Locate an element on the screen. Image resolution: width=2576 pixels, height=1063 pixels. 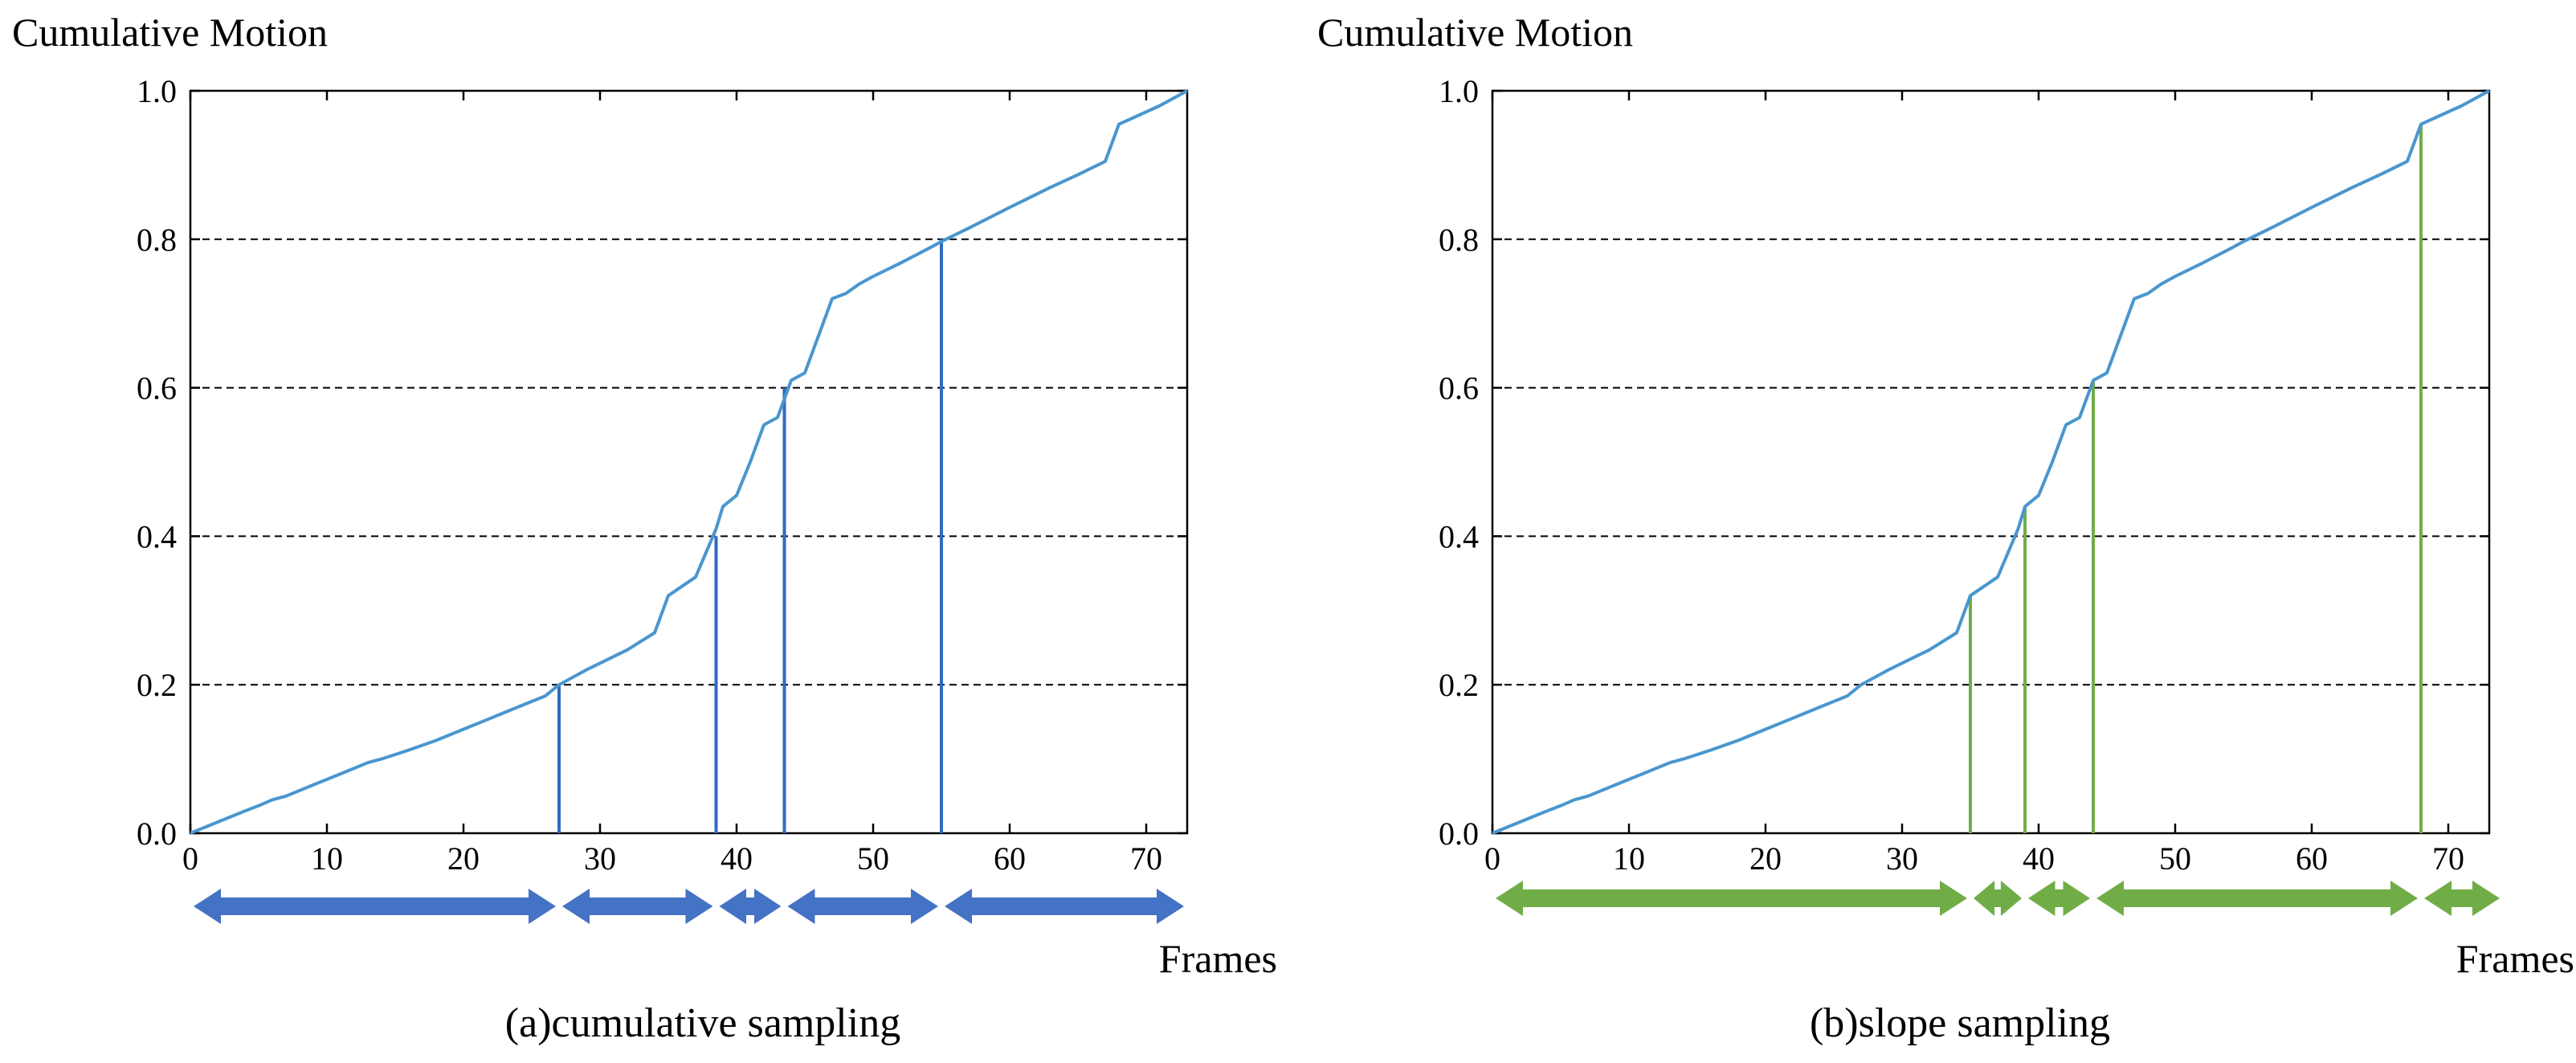
panel-b-y-tick-label: 0.0 is located at coordinates (1459, 834).